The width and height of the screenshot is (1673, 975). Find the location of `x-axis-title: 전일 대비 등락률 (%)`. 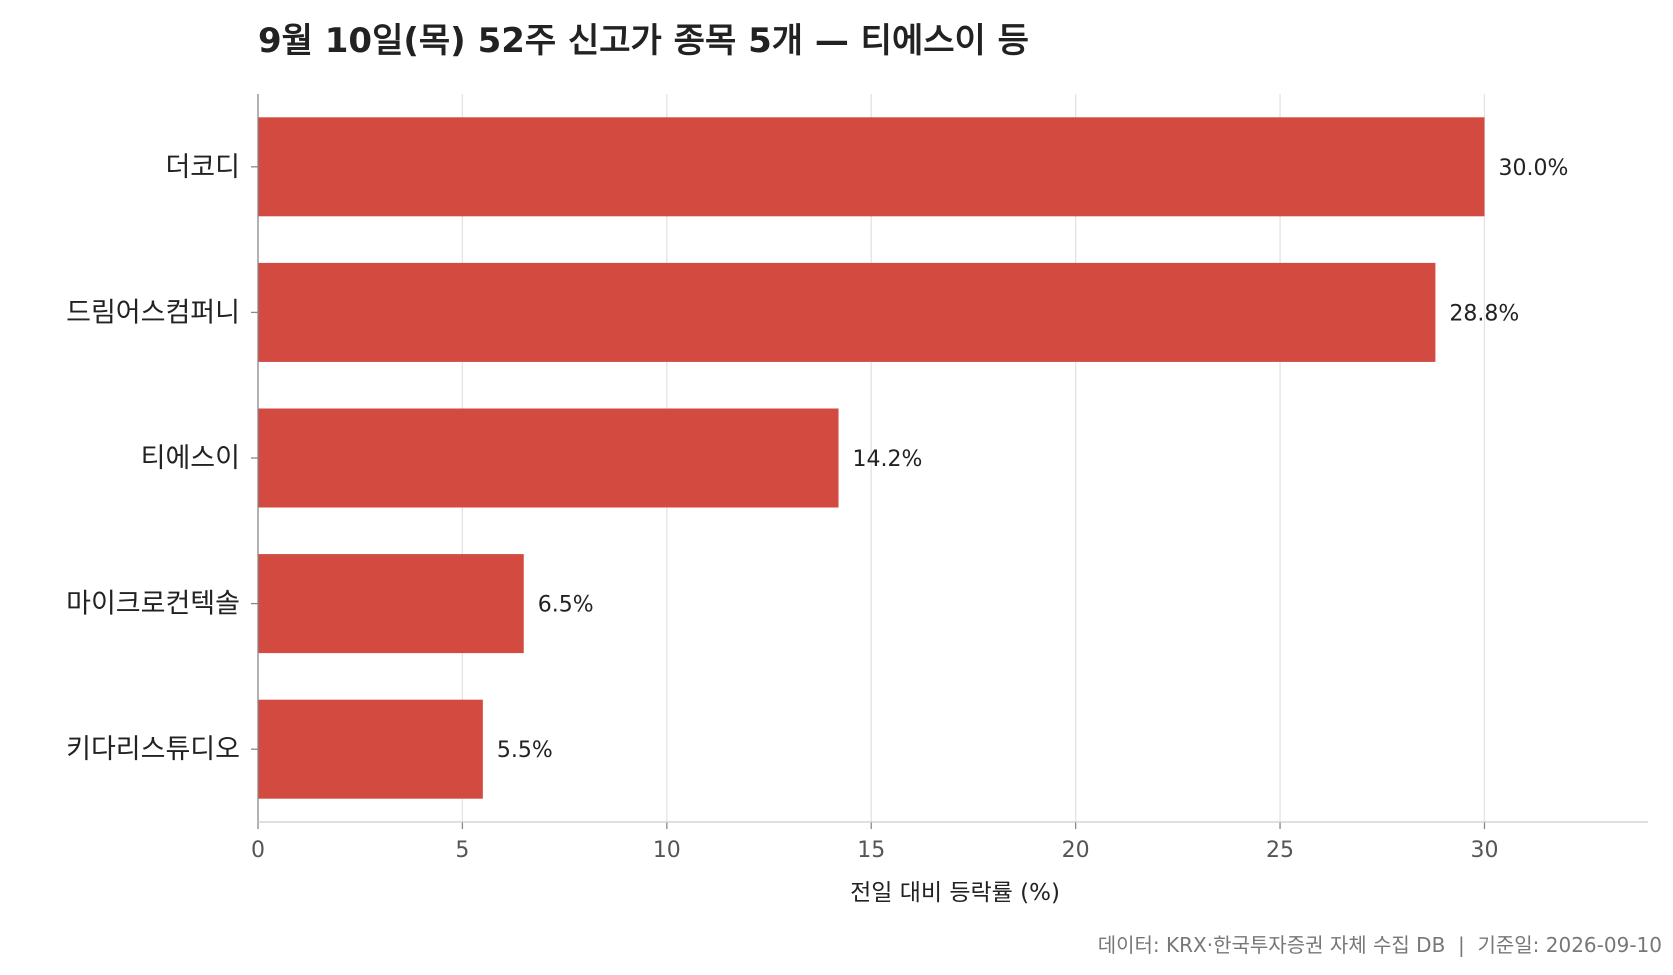

x-axis-title: 전일 대비 등락률 (%) is located at coordinates (955, 893).